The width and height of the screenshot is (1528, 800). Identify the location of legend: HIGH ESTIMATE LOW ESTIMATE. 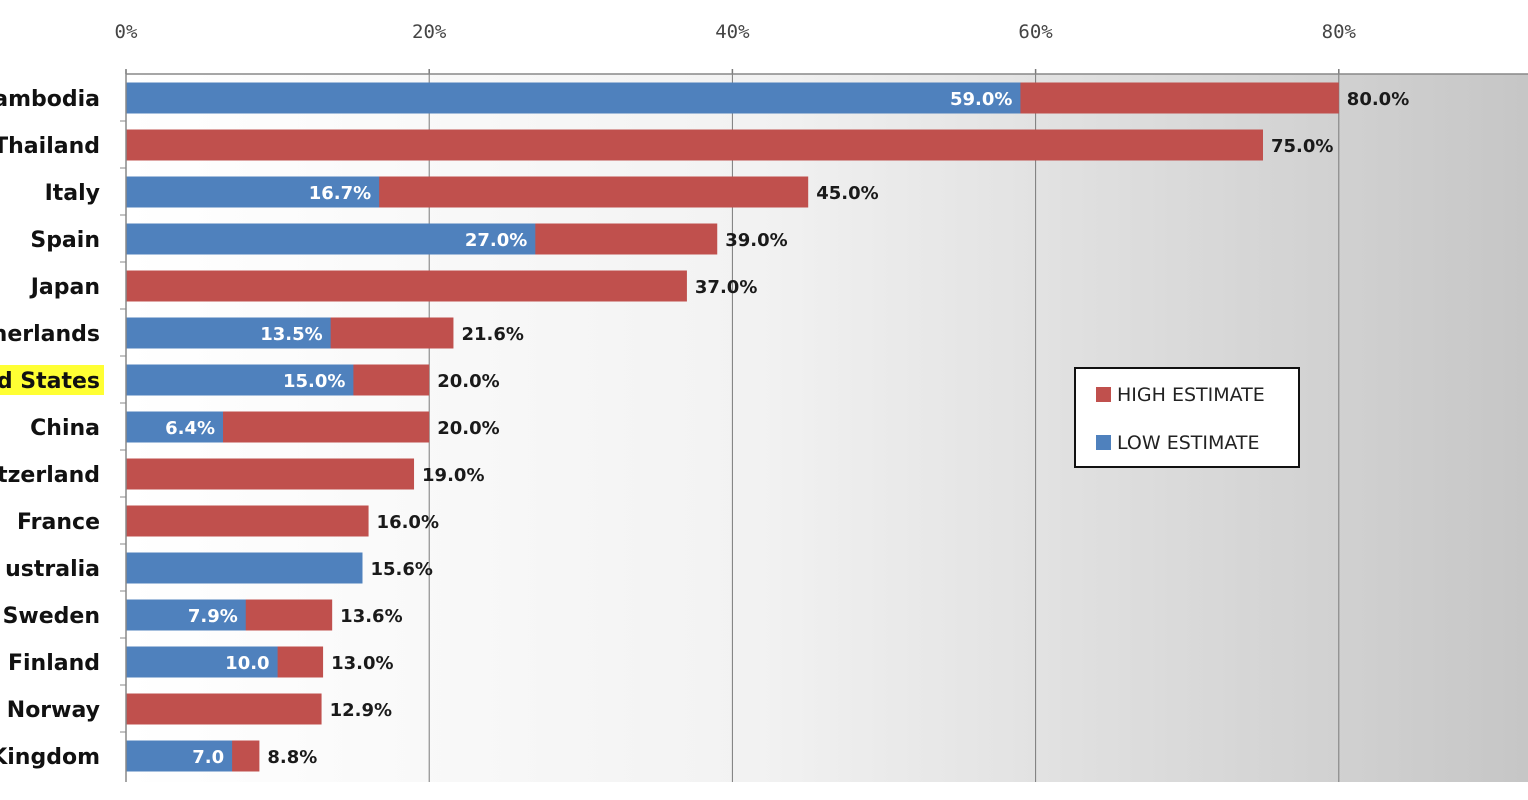
(1187, 417).